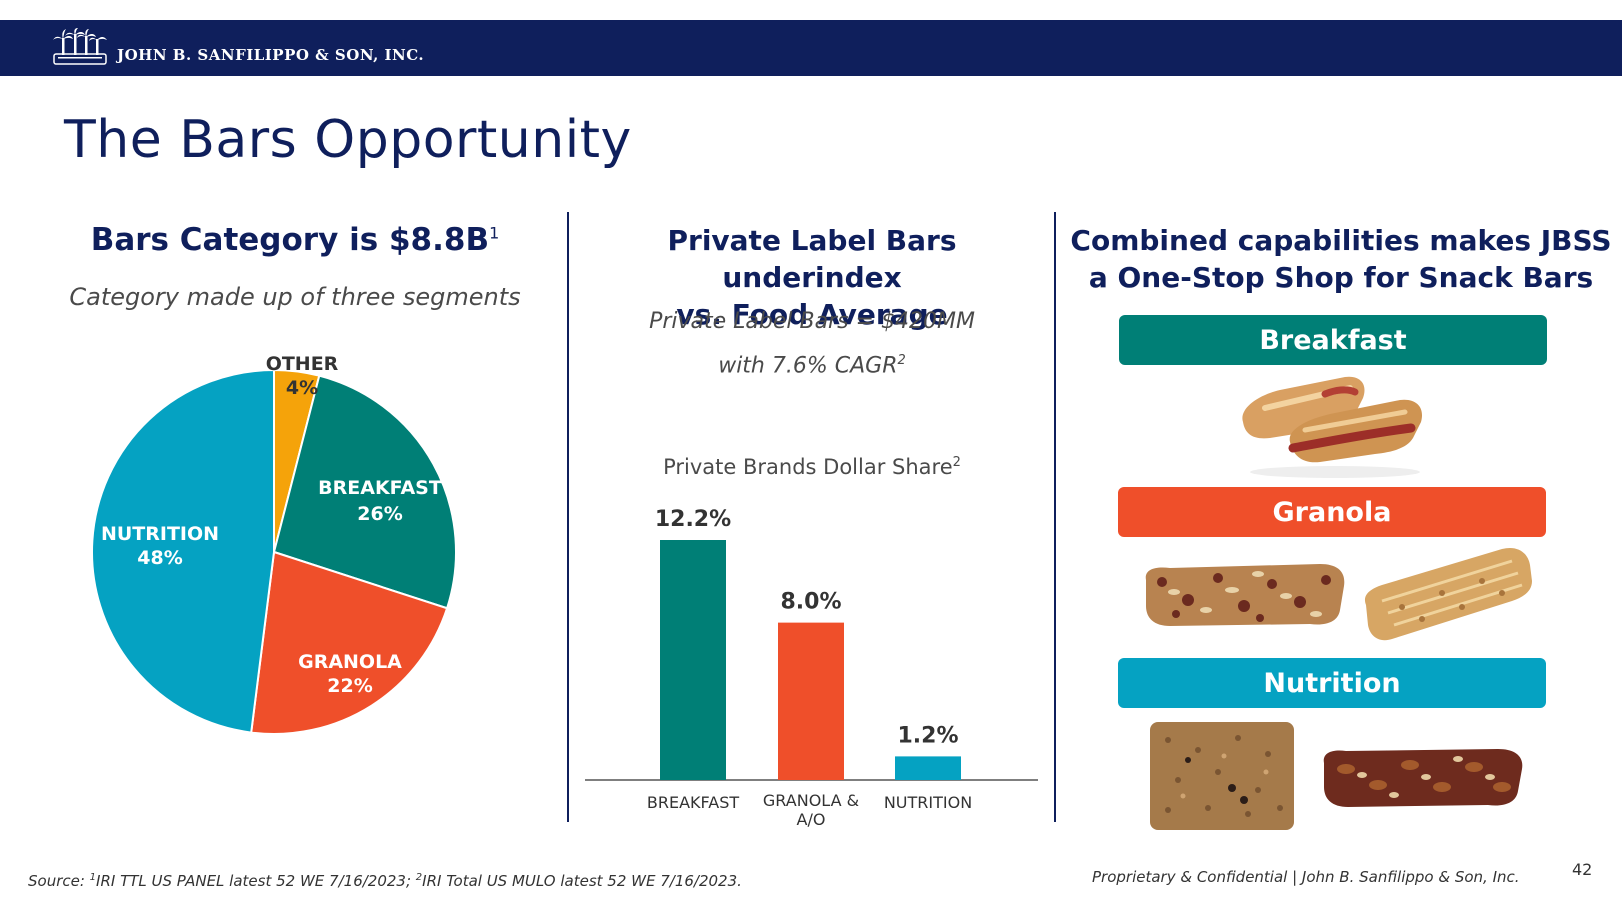  I want to click on source-footnote-2: 2, so click(419, 877).